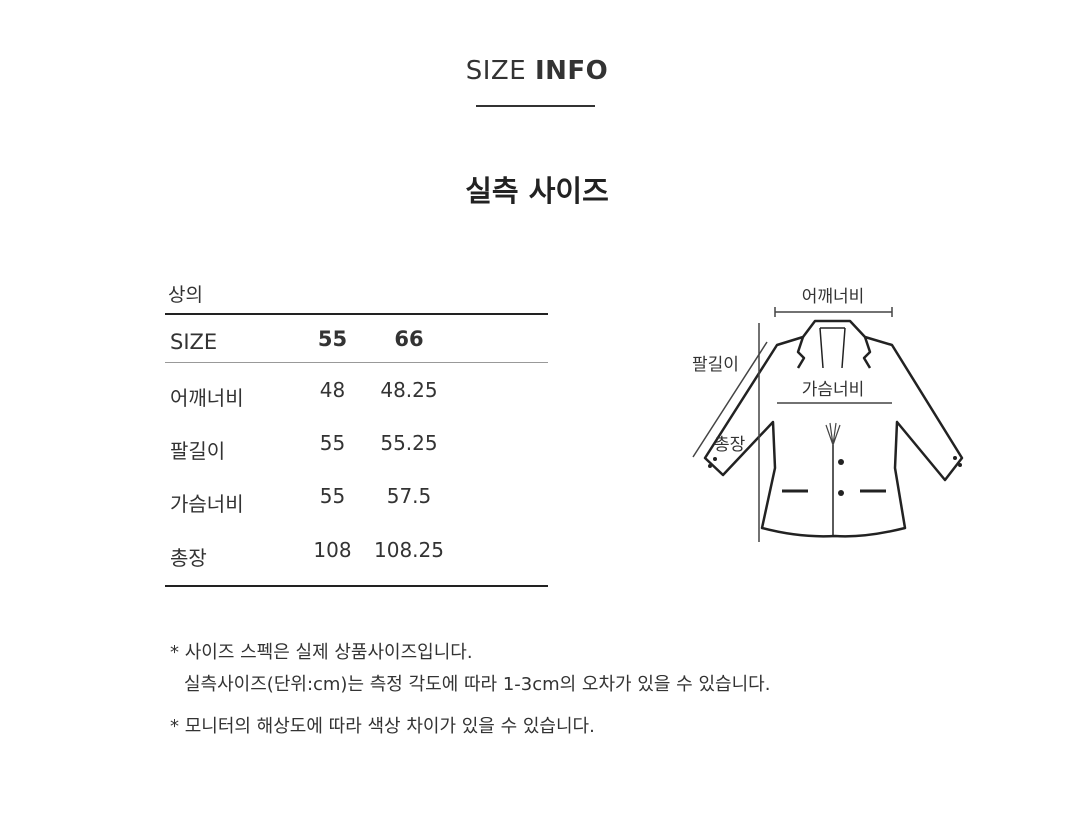 The height and width of the screenshot is (817, 1080). What do you see at coordinates (332, 339) in the screenshot?
I see `header-55: 55` at bounding box center [332, 339].